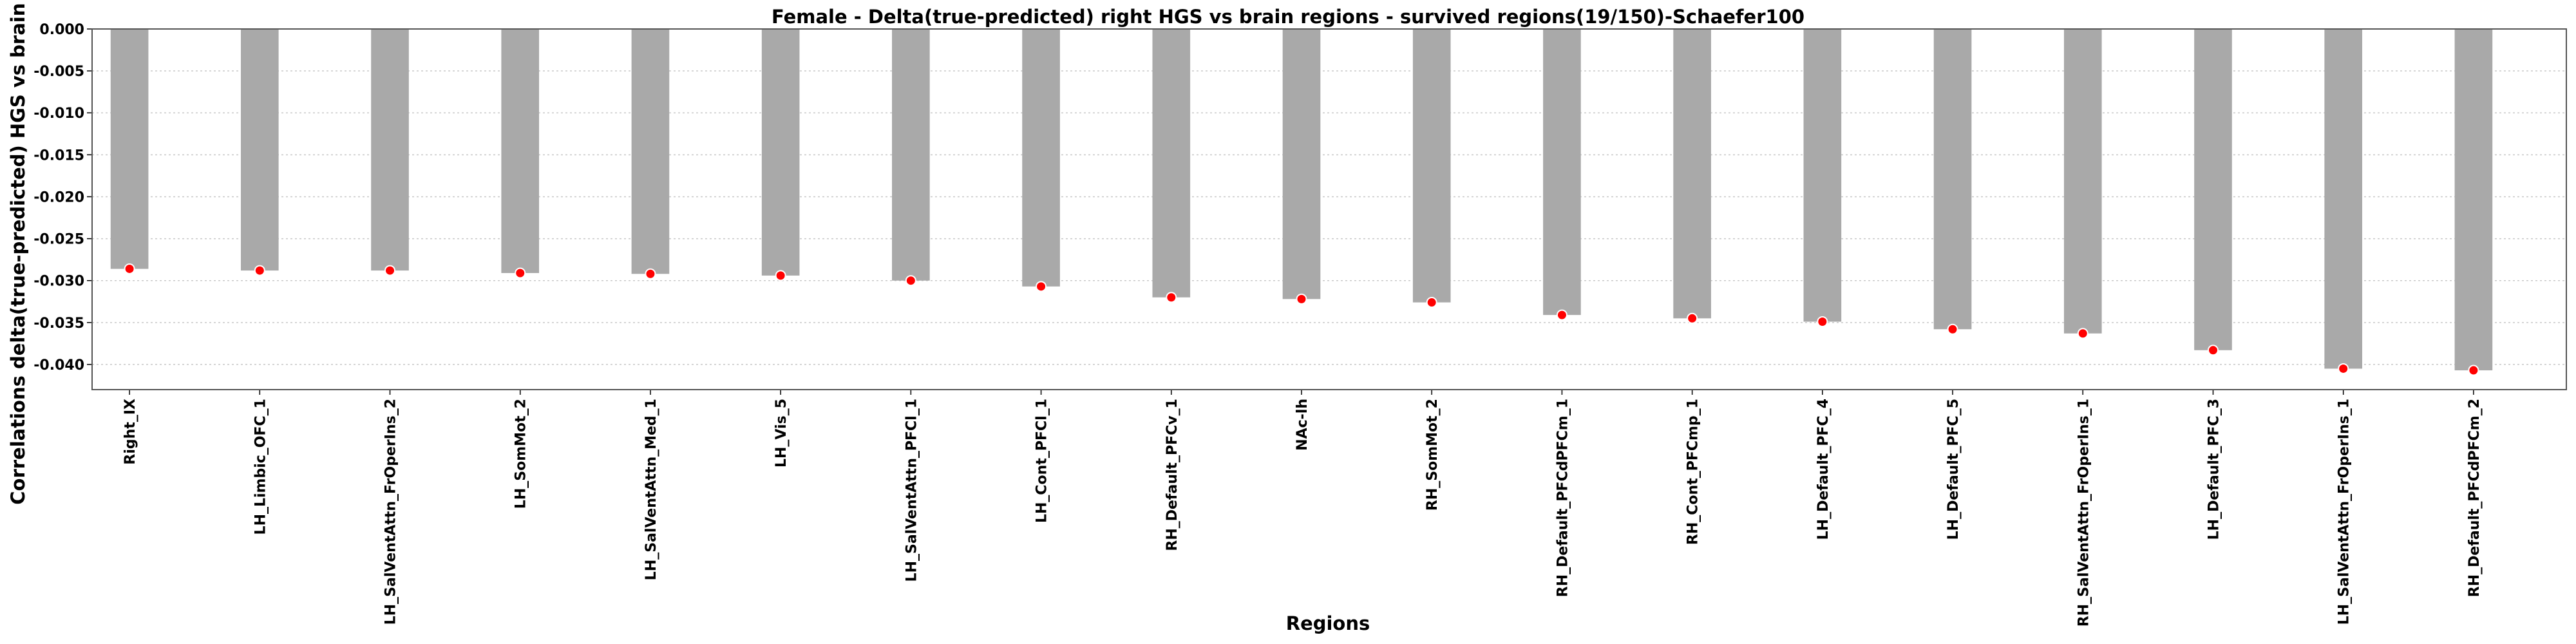 This screenshot has height=644, width=2576. What do you see at coordinates (58, 197) in the screenshot?
I see `y-tick-label: -0.020` at bounding box center [58, 197].